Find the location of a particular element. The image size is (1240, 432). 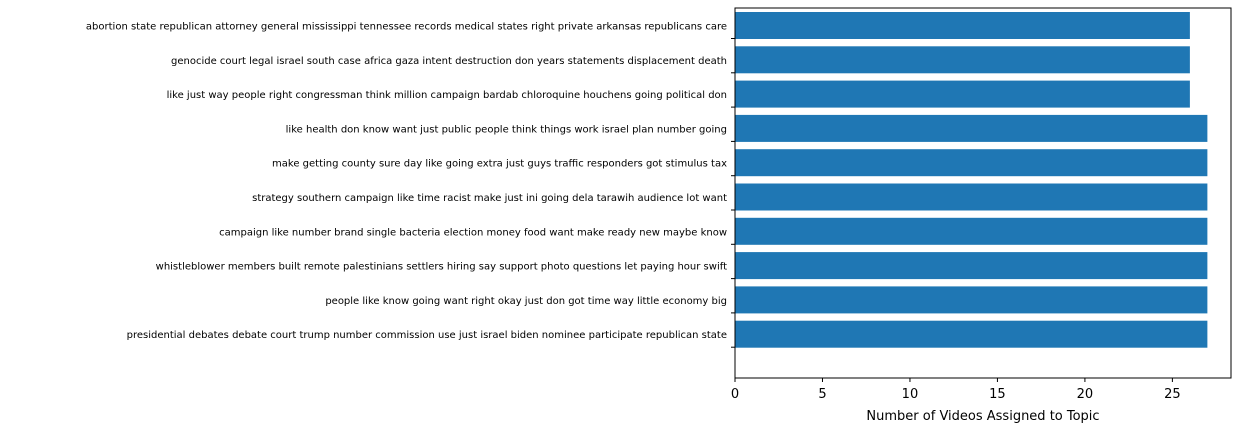

x-ticks: 0 5 10 15 20 25 is located at coordinates (956, 390).